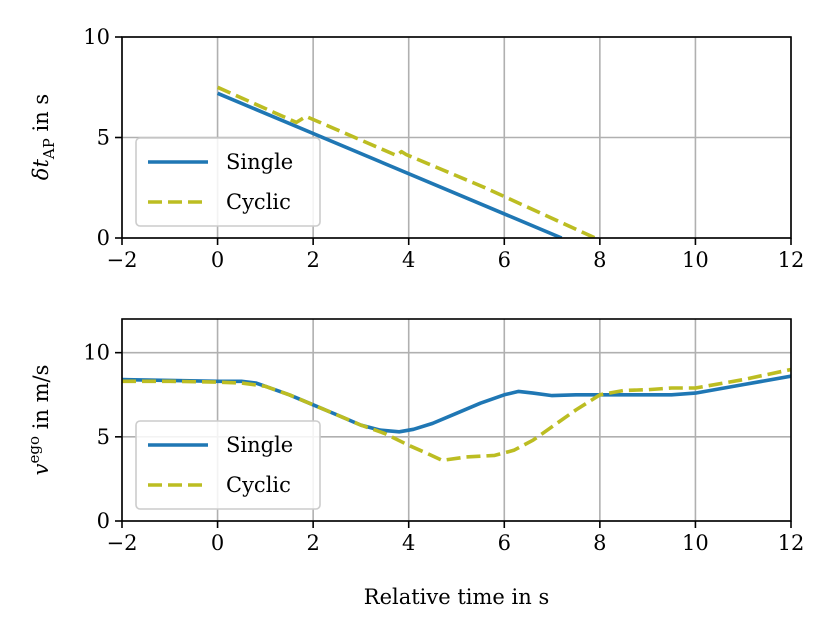  What do you see at coordinates (49, 149) in the screenshot?
I see `y-axis-label-subscript: AP` at bounding box center [49, 149].